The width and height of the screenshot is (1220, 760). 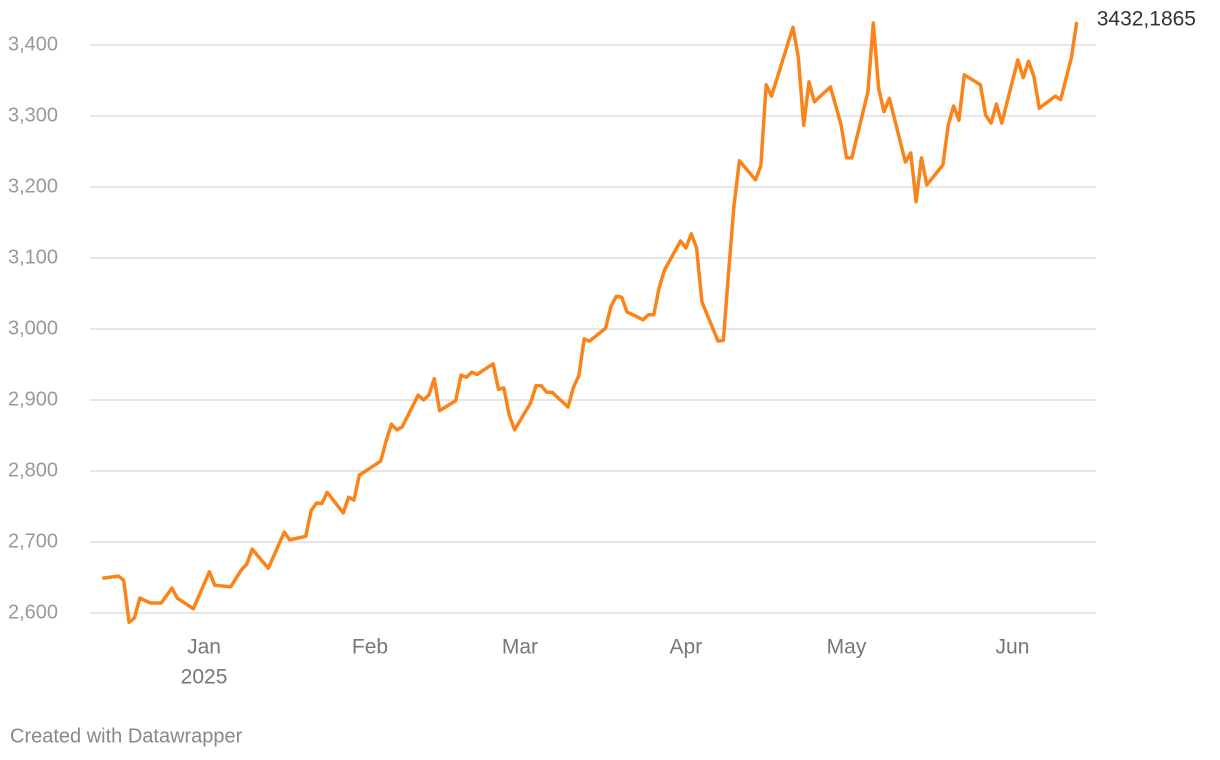 What do you see at coordinates (1146, 19) in the screenshot?
I see `value-label: 3432,1865` at bounding box center [1146, 19].